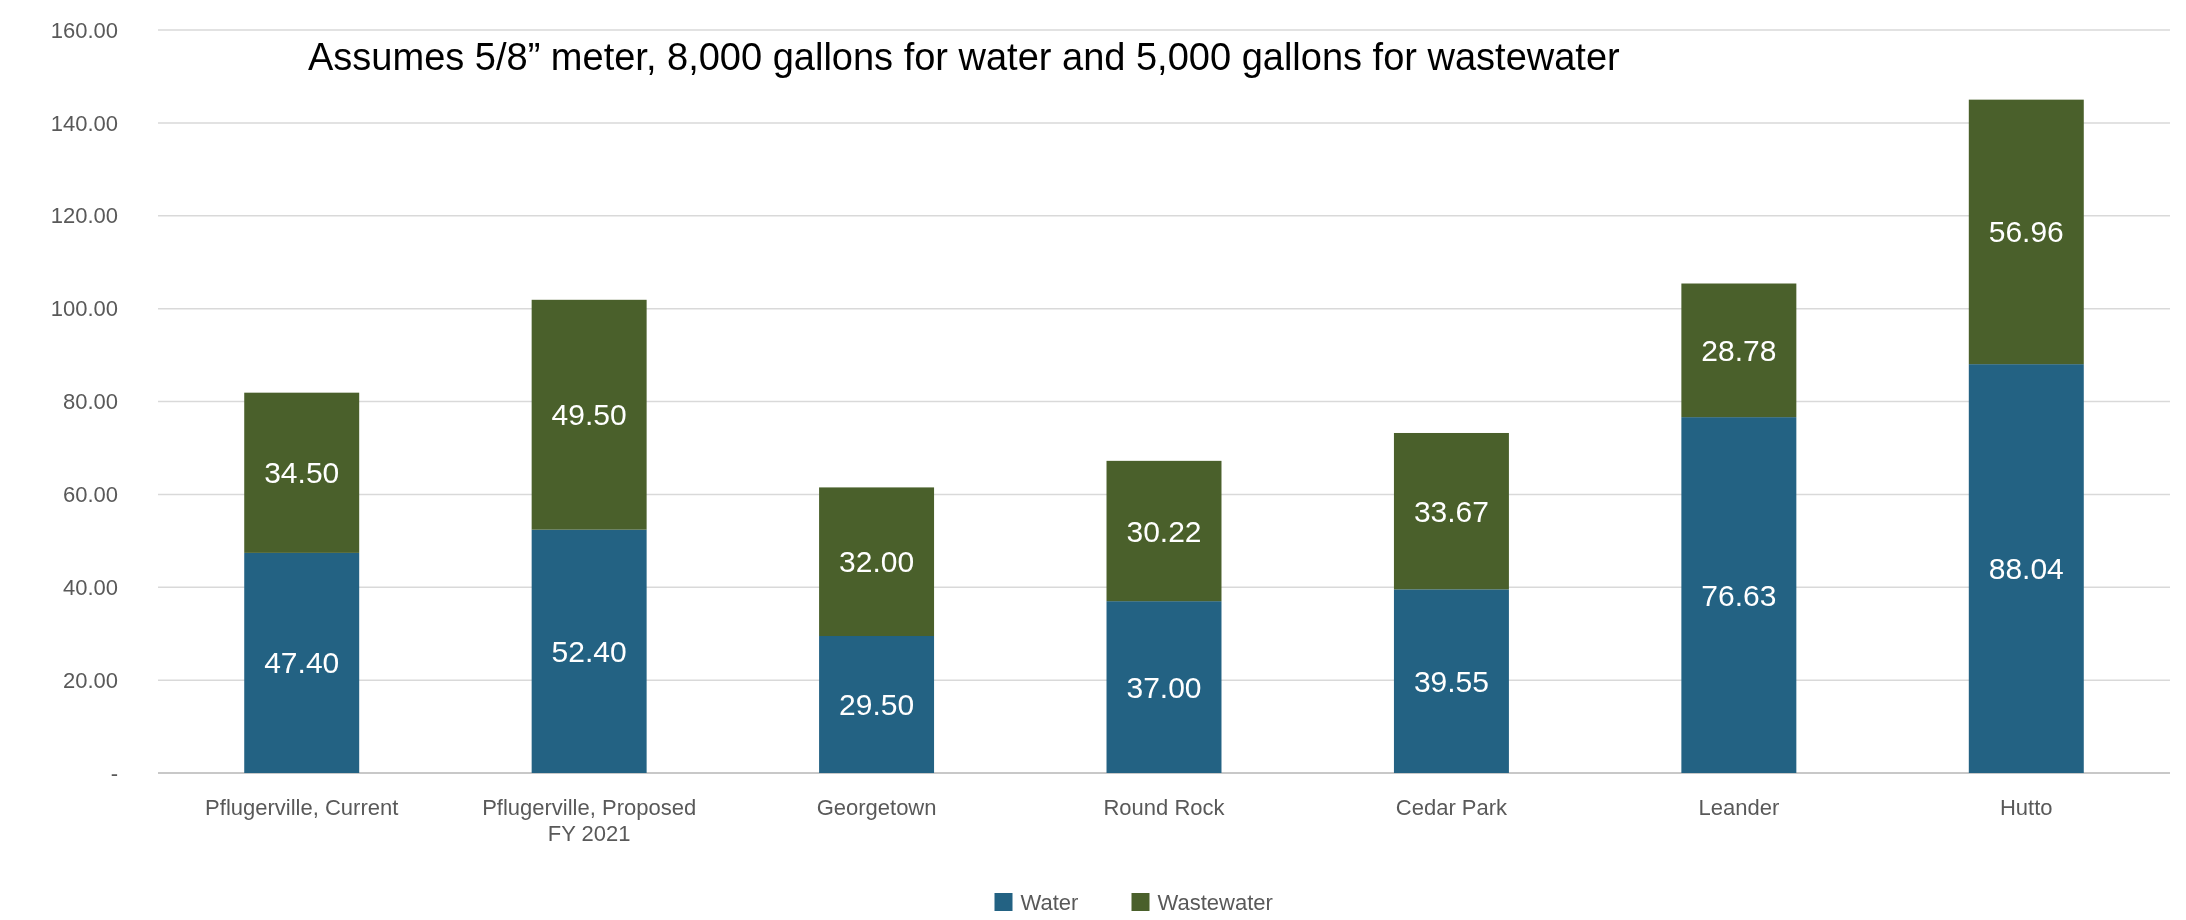  I want to click on data-label: 76.63, so click(1739, 595).